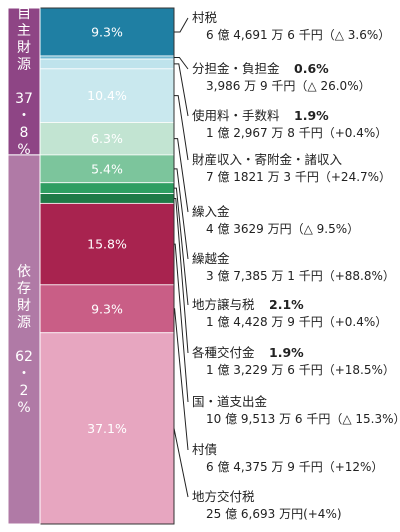  I want to click on category-amount-label: 10 億 9,513 万 6 千円（△ 15.3%）, so click(303, 419).